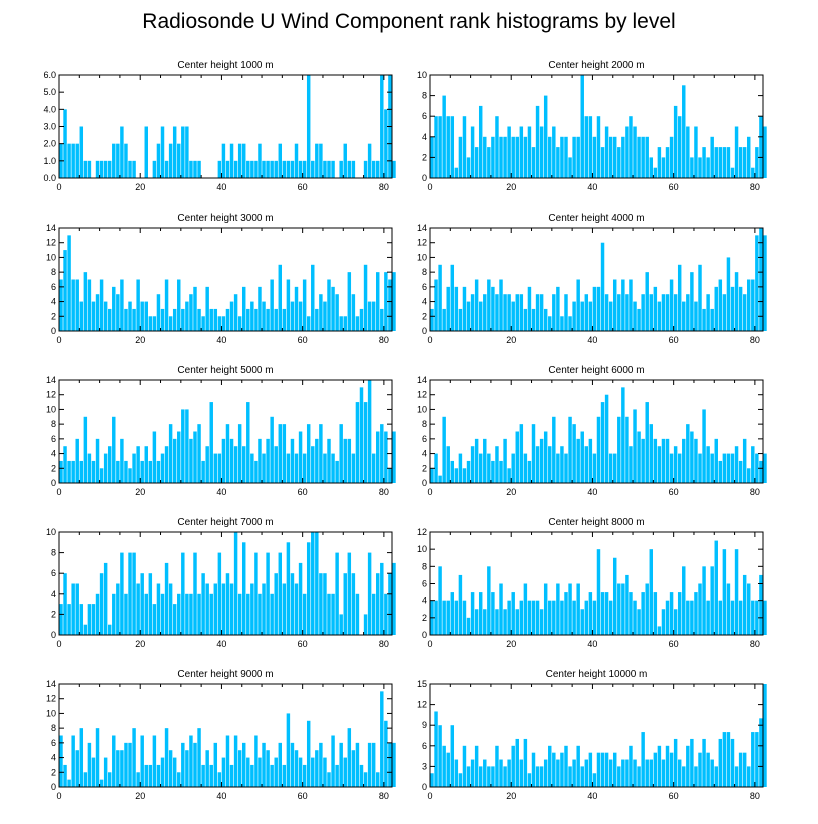 This screenshot has width=818, height=824. Describe the element at coordinates (424, 316) in the screenshot. I see `y-tick-label: 2` at that location.